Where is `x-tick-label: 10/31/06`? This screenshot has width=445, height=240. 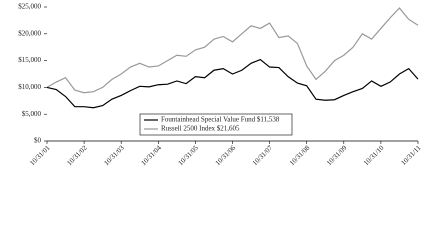 x-tick-label: 10/31/06 is located at coordinates (226, 156).